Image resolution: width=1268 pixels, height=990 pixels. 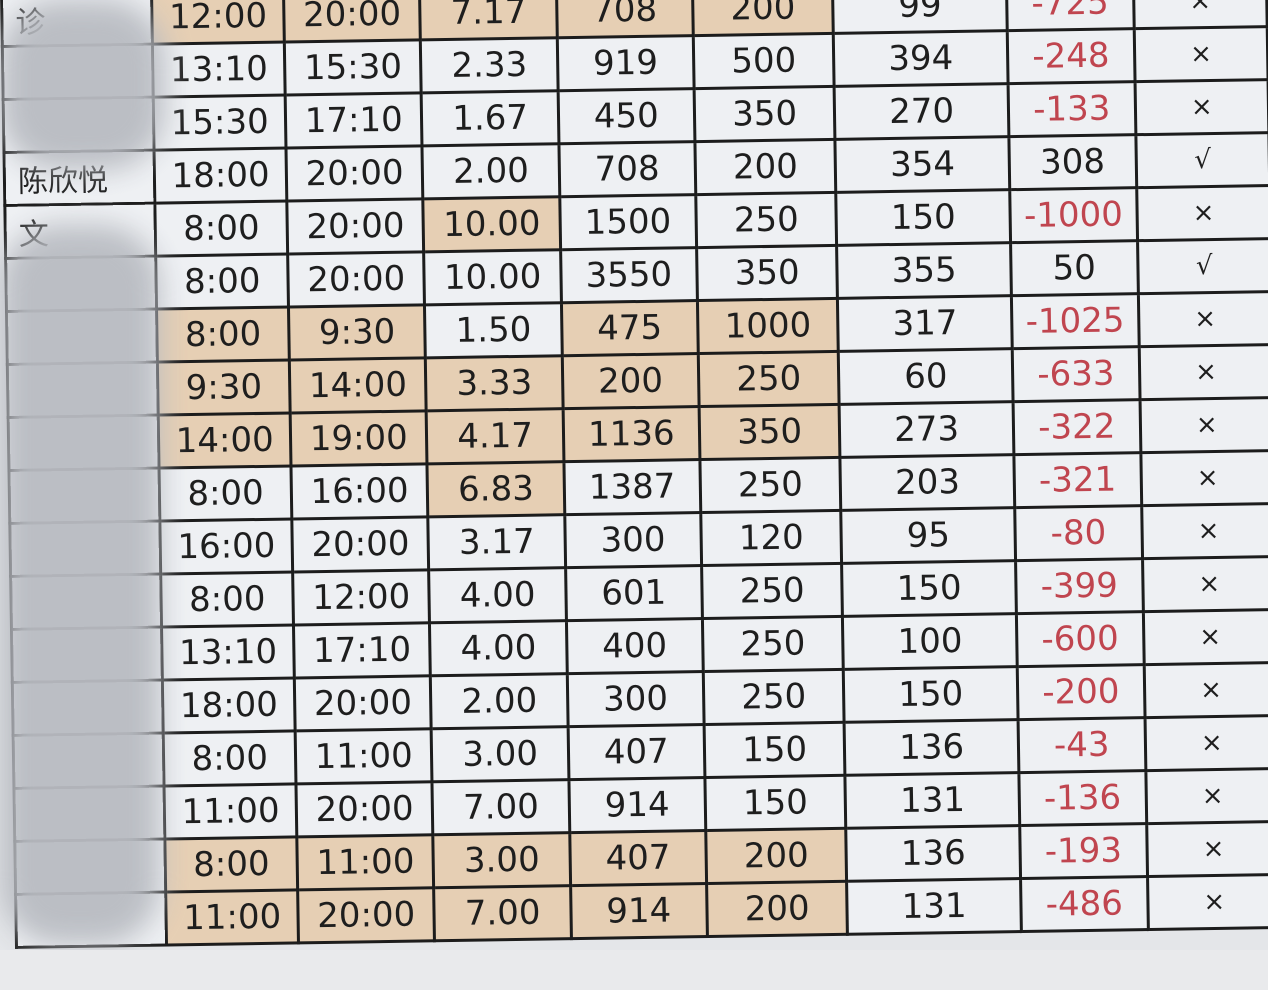 I want to click on difference-cell: 50, so click(x=1074, y=268).